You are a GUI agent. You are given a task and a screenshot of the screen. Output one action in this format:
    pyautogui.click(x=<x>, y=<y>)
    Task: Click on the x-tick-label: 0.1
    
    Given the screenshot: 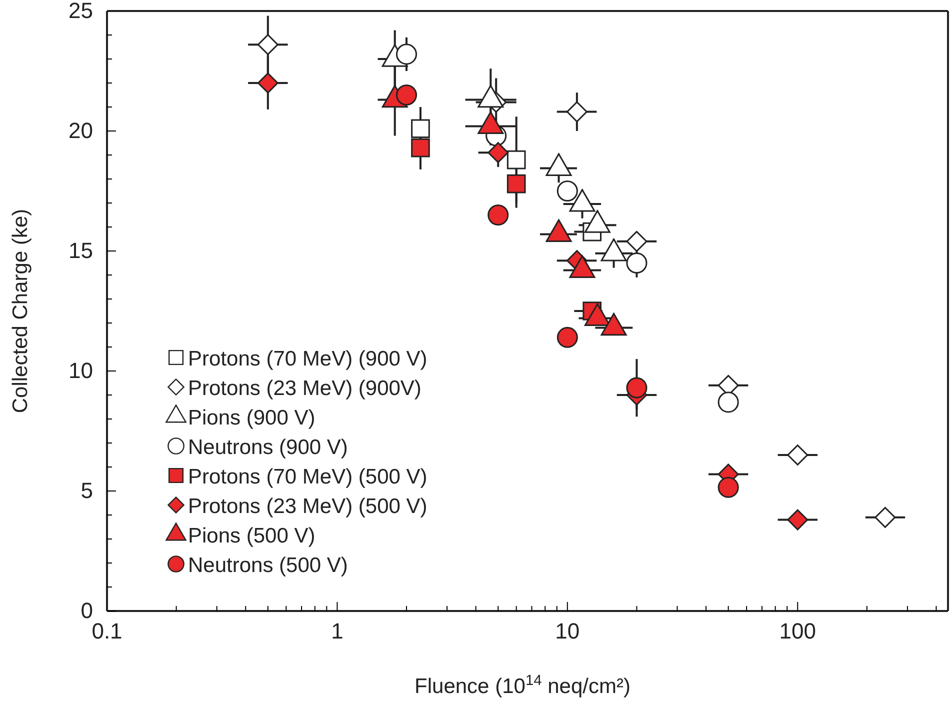 What is the action you would take?
    pyautogui.click(x=107, y=631)
    